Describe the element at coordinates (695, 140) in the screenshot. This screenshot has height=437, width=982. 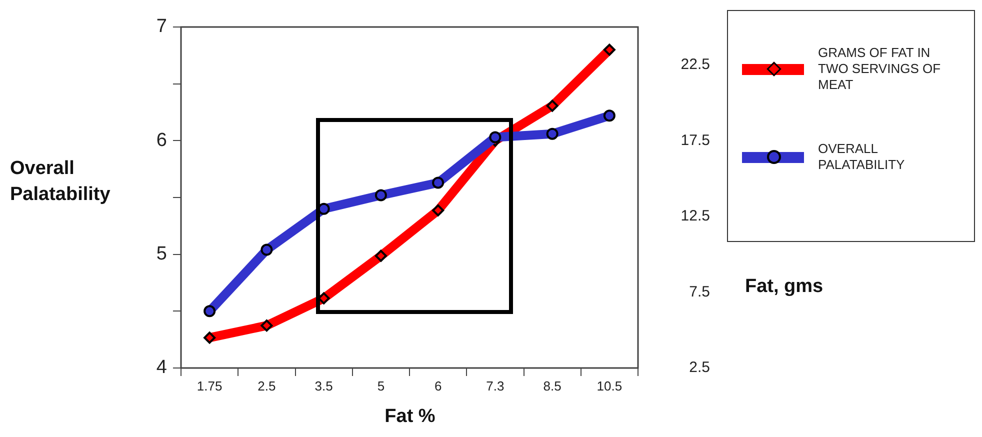
I see `y2-tick-label: 17.5` at that location.